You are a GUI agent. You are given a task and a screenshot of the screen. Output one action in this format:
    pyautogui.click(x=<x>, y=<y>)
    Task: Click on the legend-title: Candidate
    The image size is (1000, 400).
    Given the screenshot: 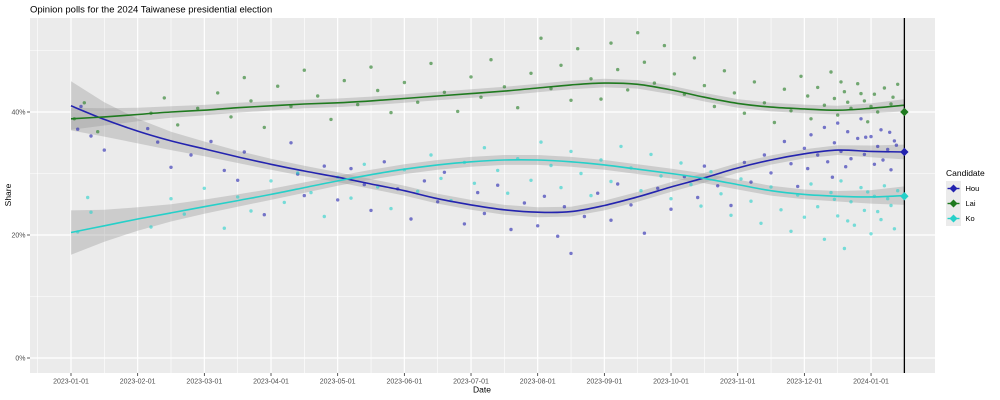 What is the action you would take?
    pyautogui.click(x=965, y=173)
    